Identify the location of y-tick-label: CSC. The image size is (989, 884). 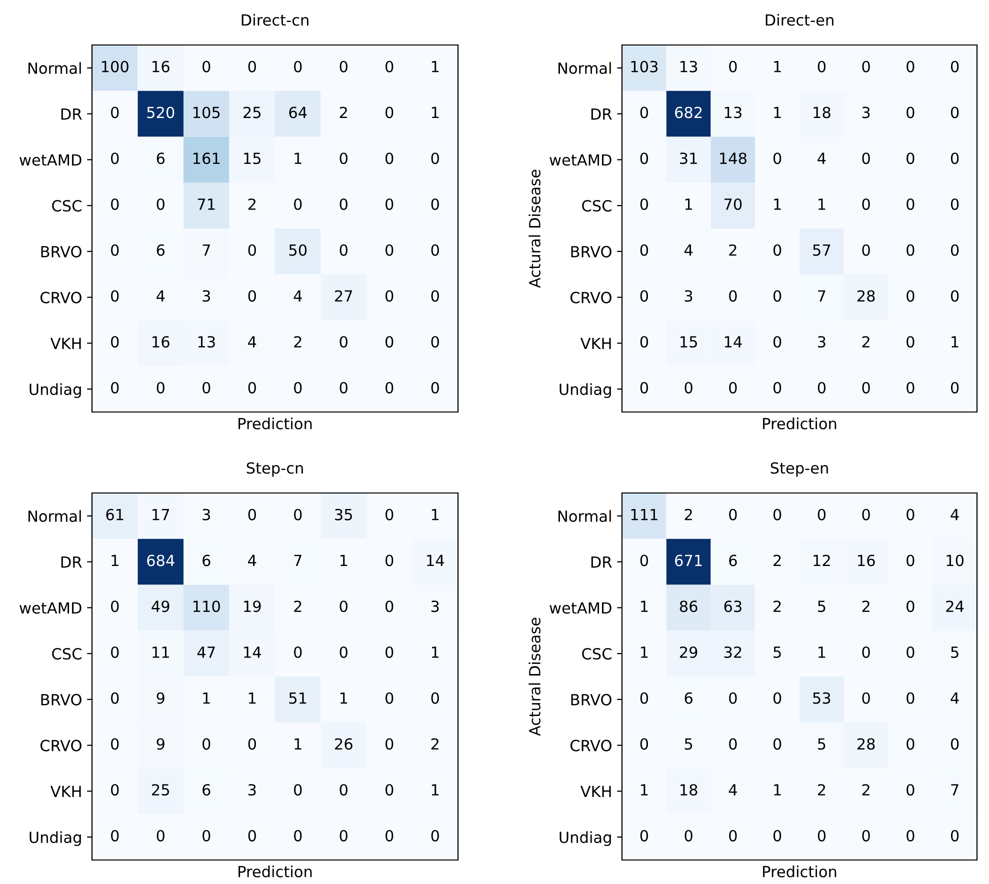
(67, 206).